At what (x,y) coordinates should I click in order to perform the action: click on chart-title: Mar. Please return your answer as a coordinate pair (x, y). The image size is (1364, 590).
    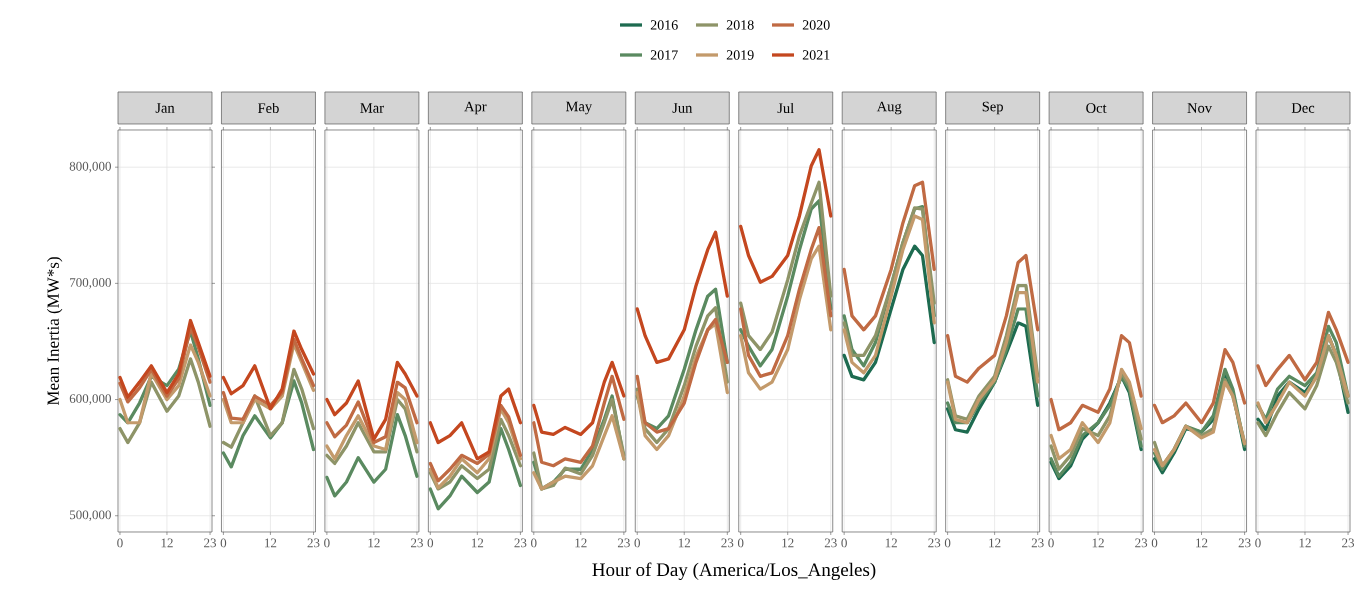
    Looking at the image, I should click on (372, 108).